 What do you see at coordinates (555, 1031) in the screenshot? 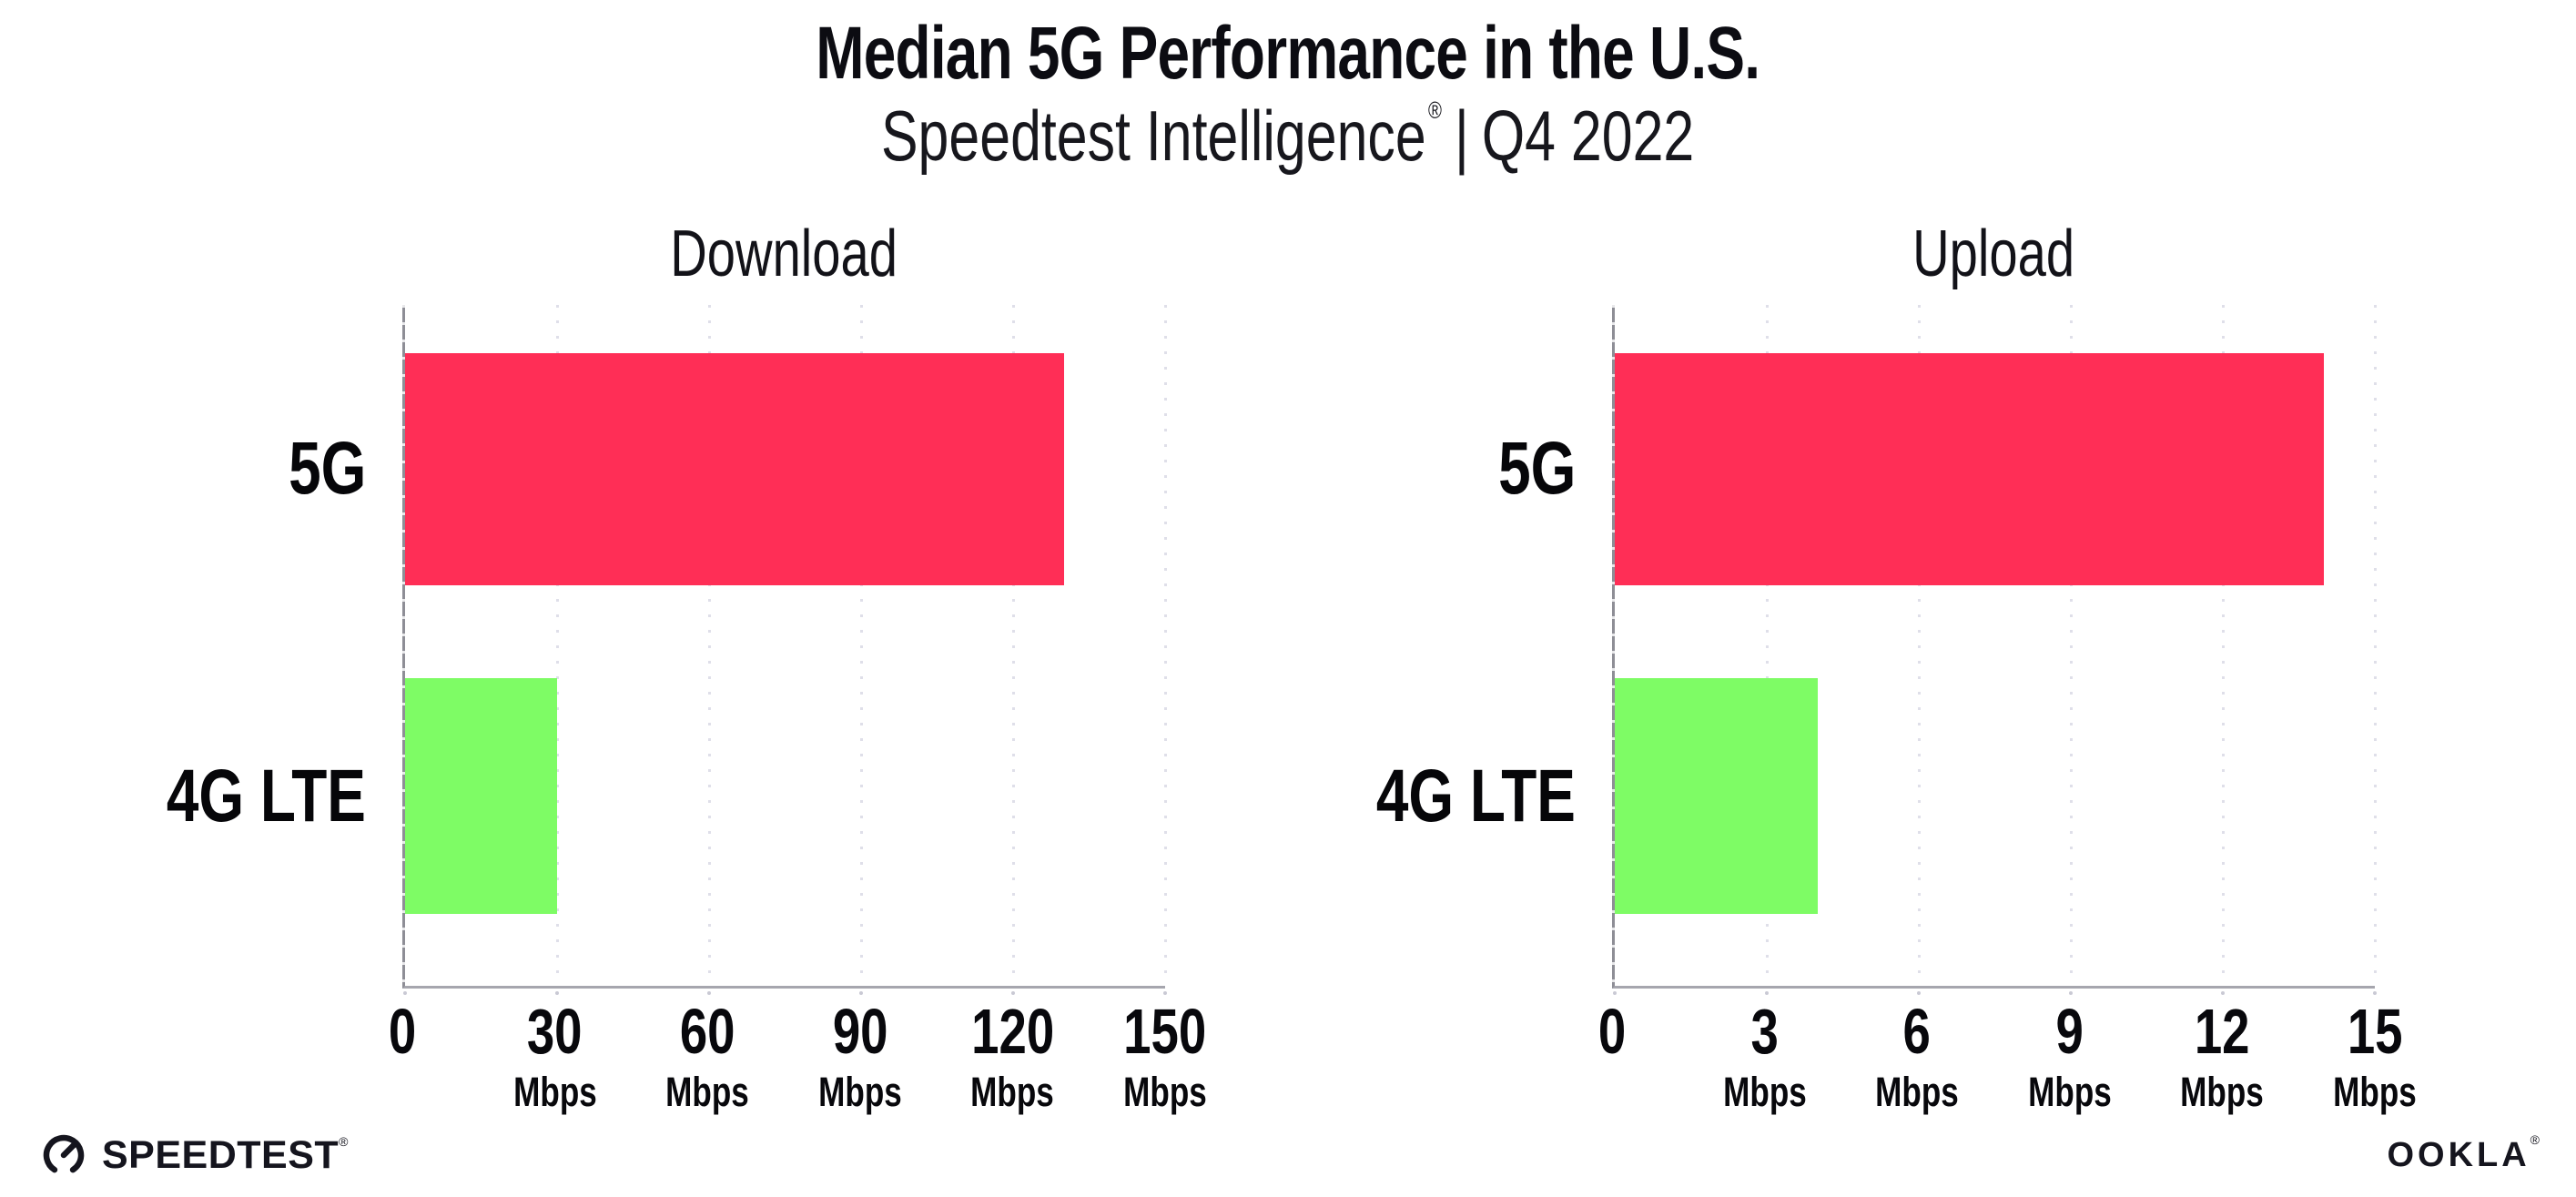
I see `tick-number: 30` at bounding box center [555, 1031].